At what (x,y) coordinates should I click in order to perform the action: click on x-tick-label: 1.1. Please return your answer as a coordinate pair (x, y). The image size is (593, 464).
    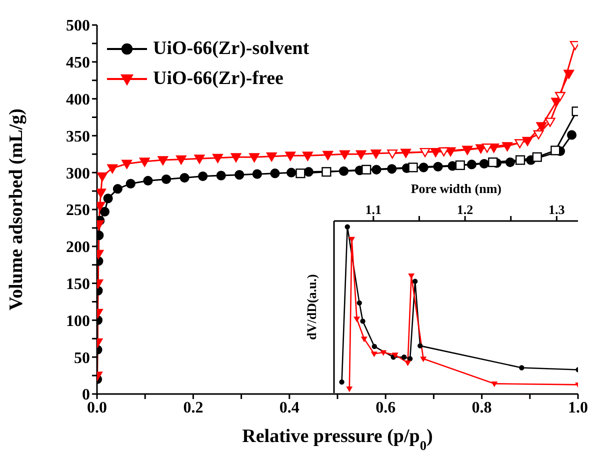
    Looking at the image, I should click on (373, 209).